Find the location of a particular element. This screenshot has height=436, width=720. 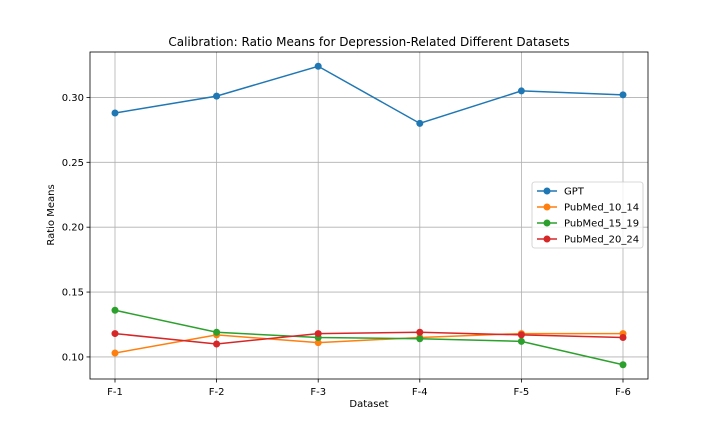

y-axis-ticks: 0.10 0.15 0.20 0.25 0.30 is located at coordinates (76, 228).